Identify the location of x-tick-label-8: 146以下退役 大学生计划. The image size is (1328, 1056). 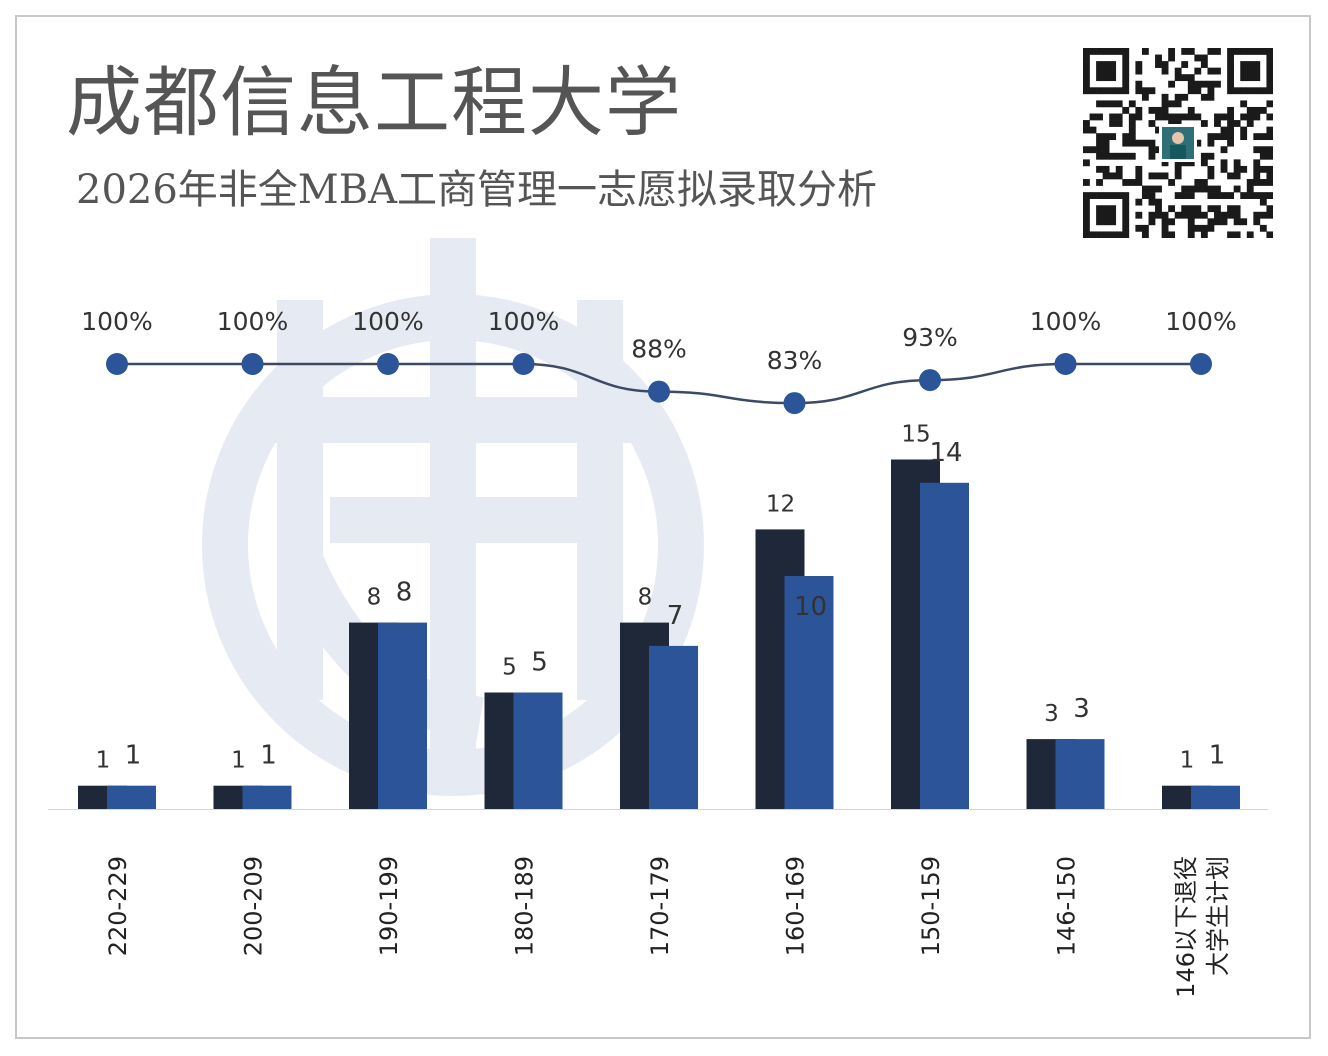
(1202, 927).